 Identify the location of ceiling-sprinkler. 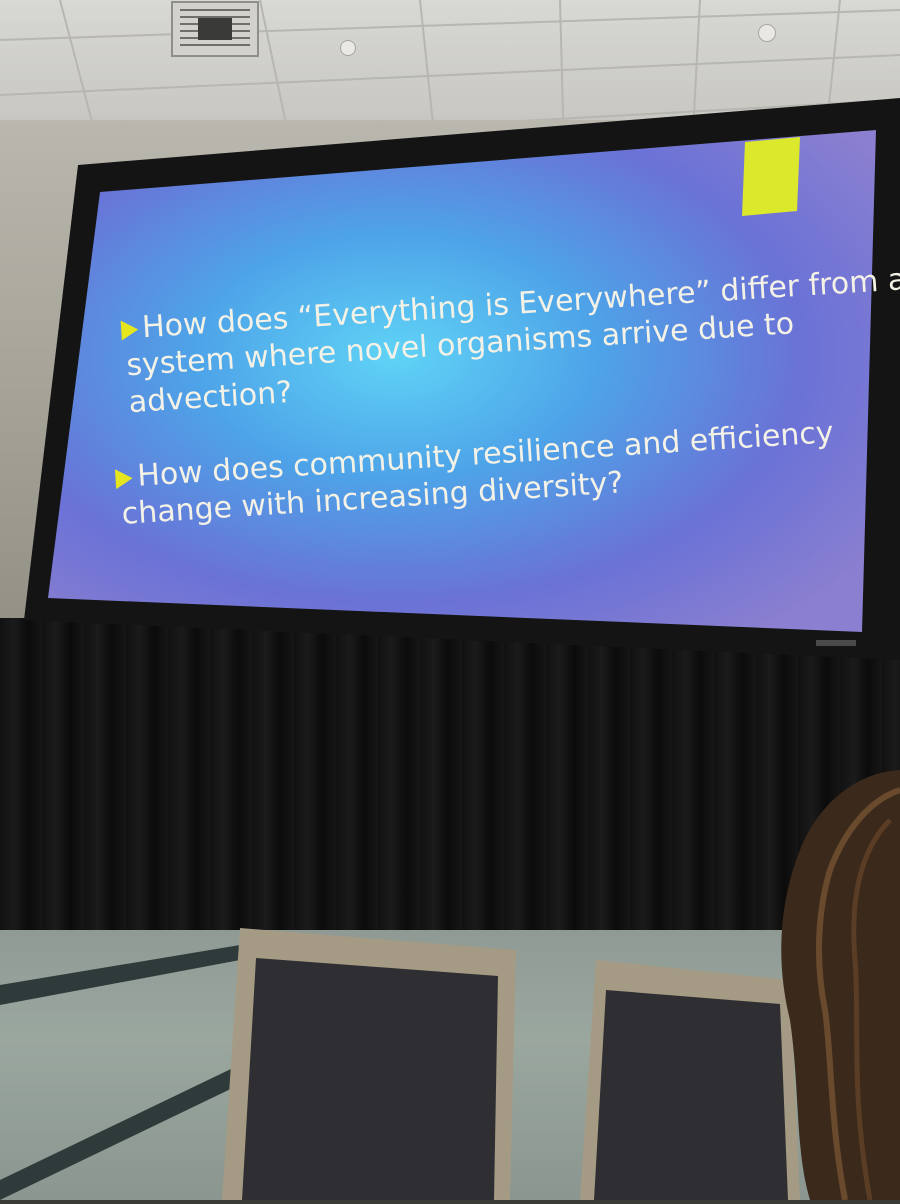
(767, 33).